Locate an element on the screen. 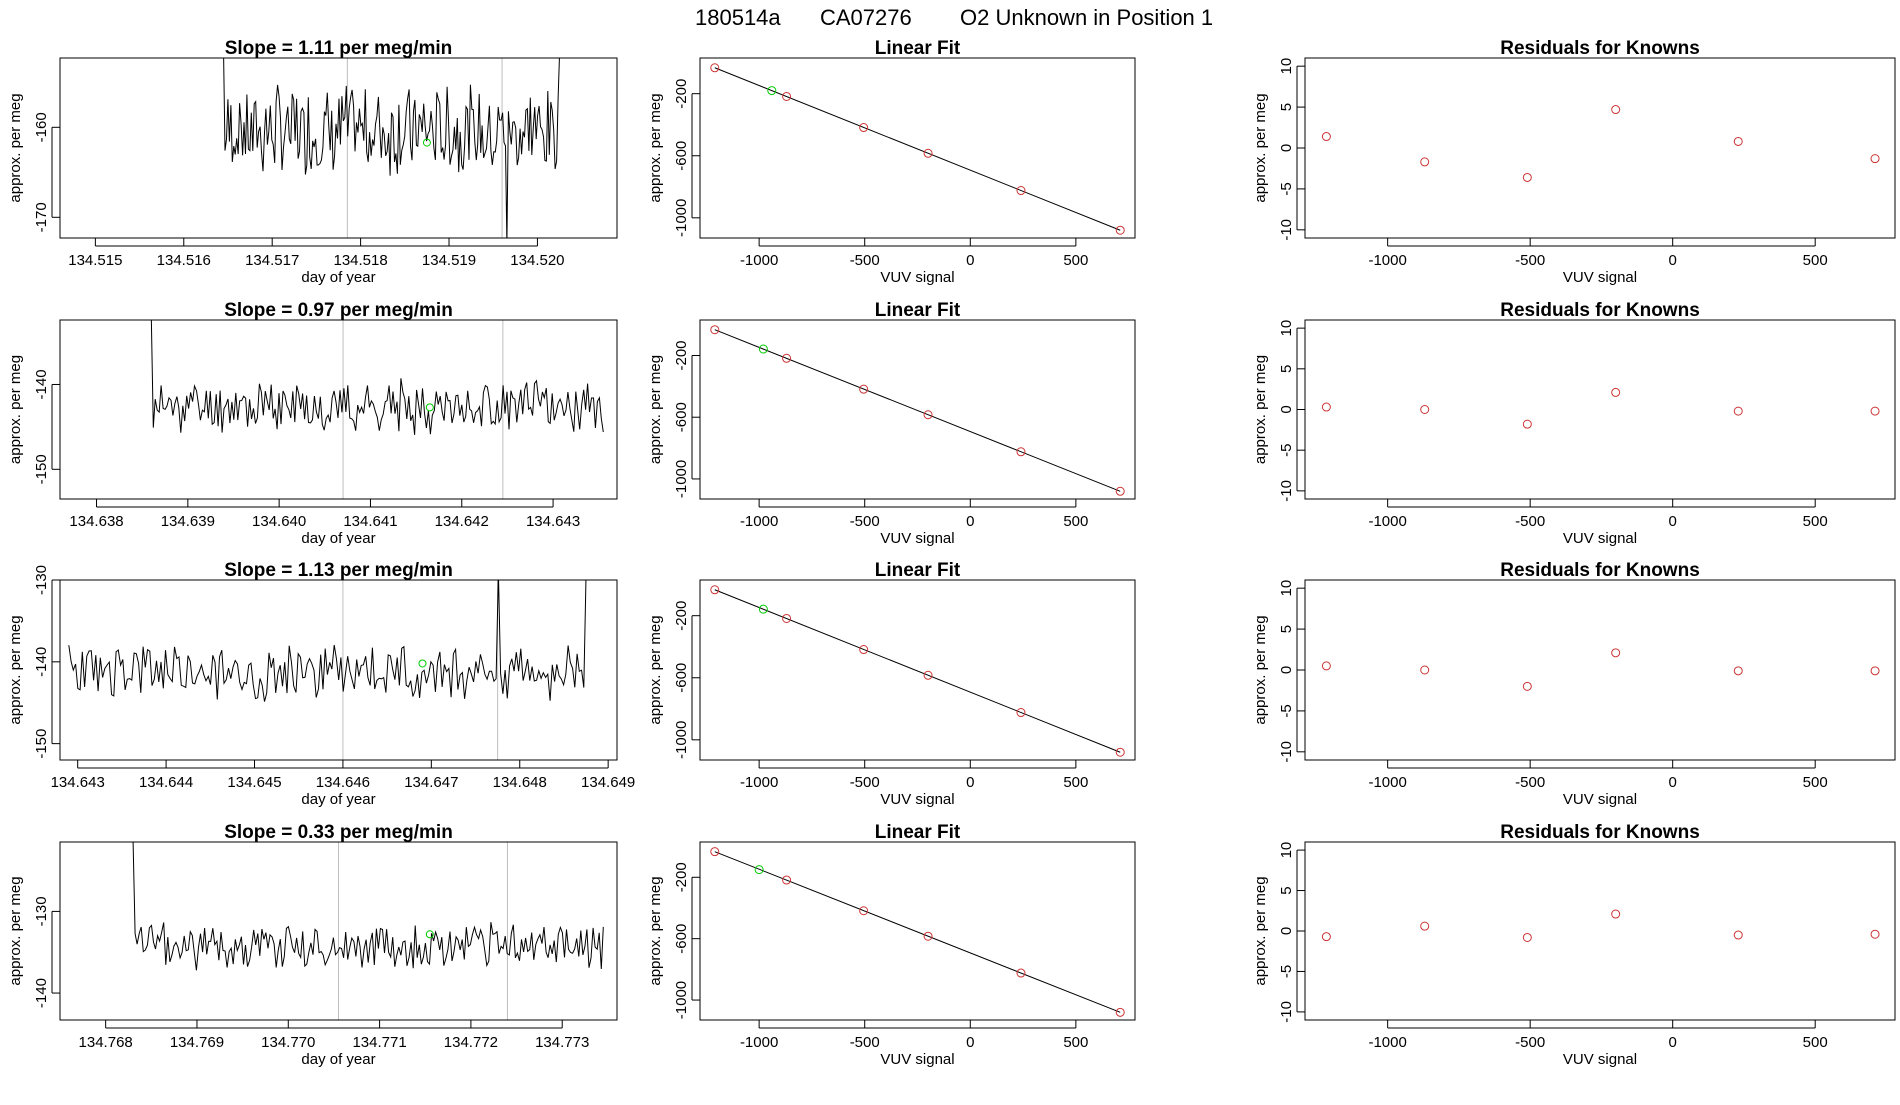  x-tick-label: 134.773 is located at coordinates (562, 1042).